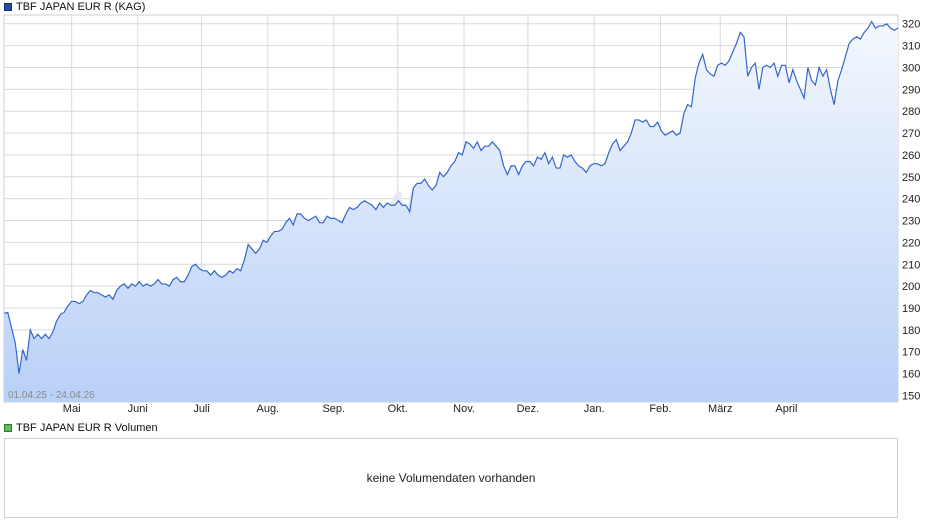  I want to click on x-tick-label: April, so click(786, 409).